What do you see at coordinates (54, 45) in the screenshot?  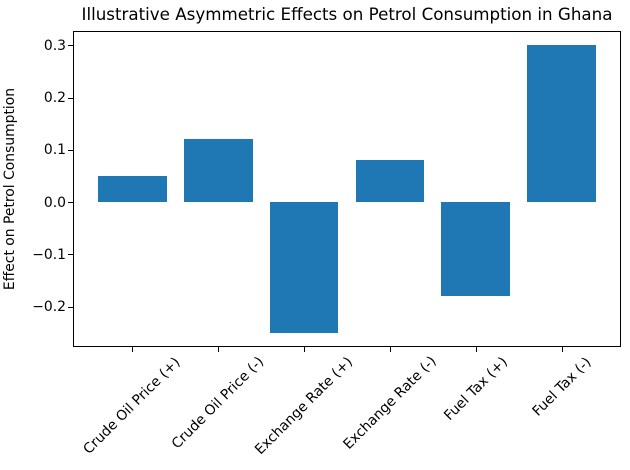 I see `y-tick-label: 0.3` at bounding box center [54, 45].